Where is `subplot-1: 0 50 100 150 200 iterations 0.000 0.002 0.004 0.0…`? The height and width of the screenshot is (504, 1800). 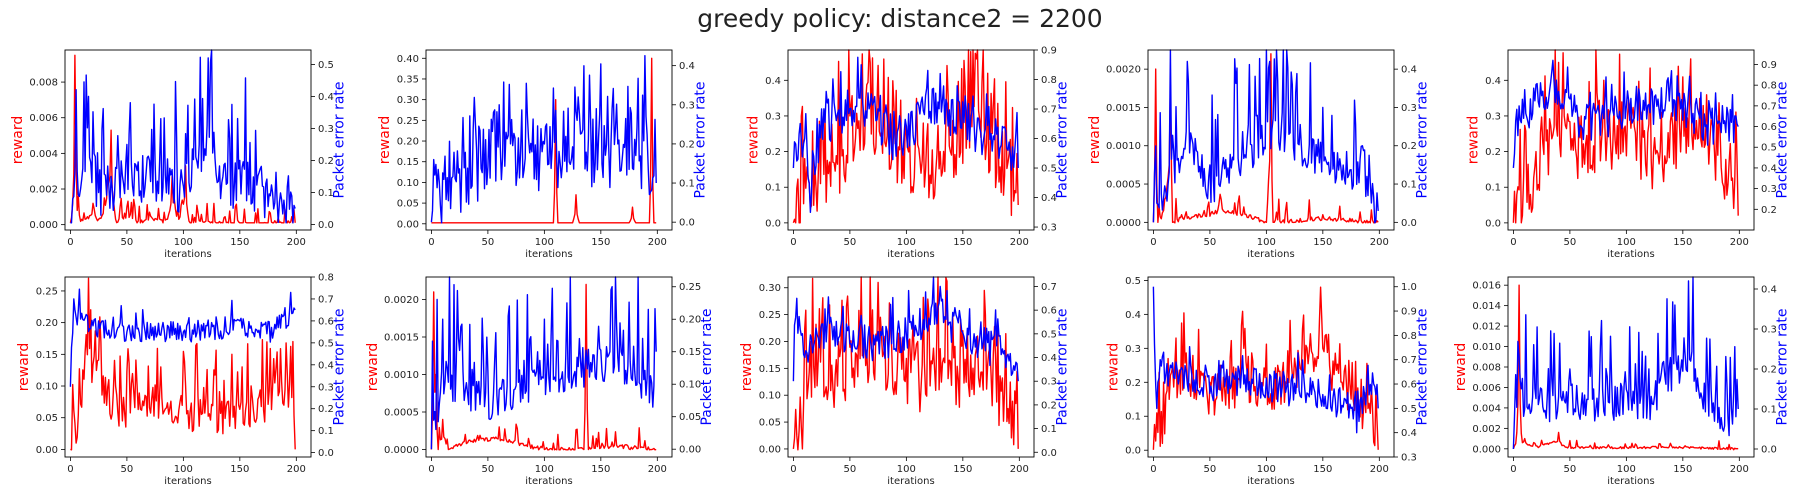 subplot-1: 0 50 100 150 200 iterations 0.000 0.002 0.004 0.0… is located at coordinates (179, 154).